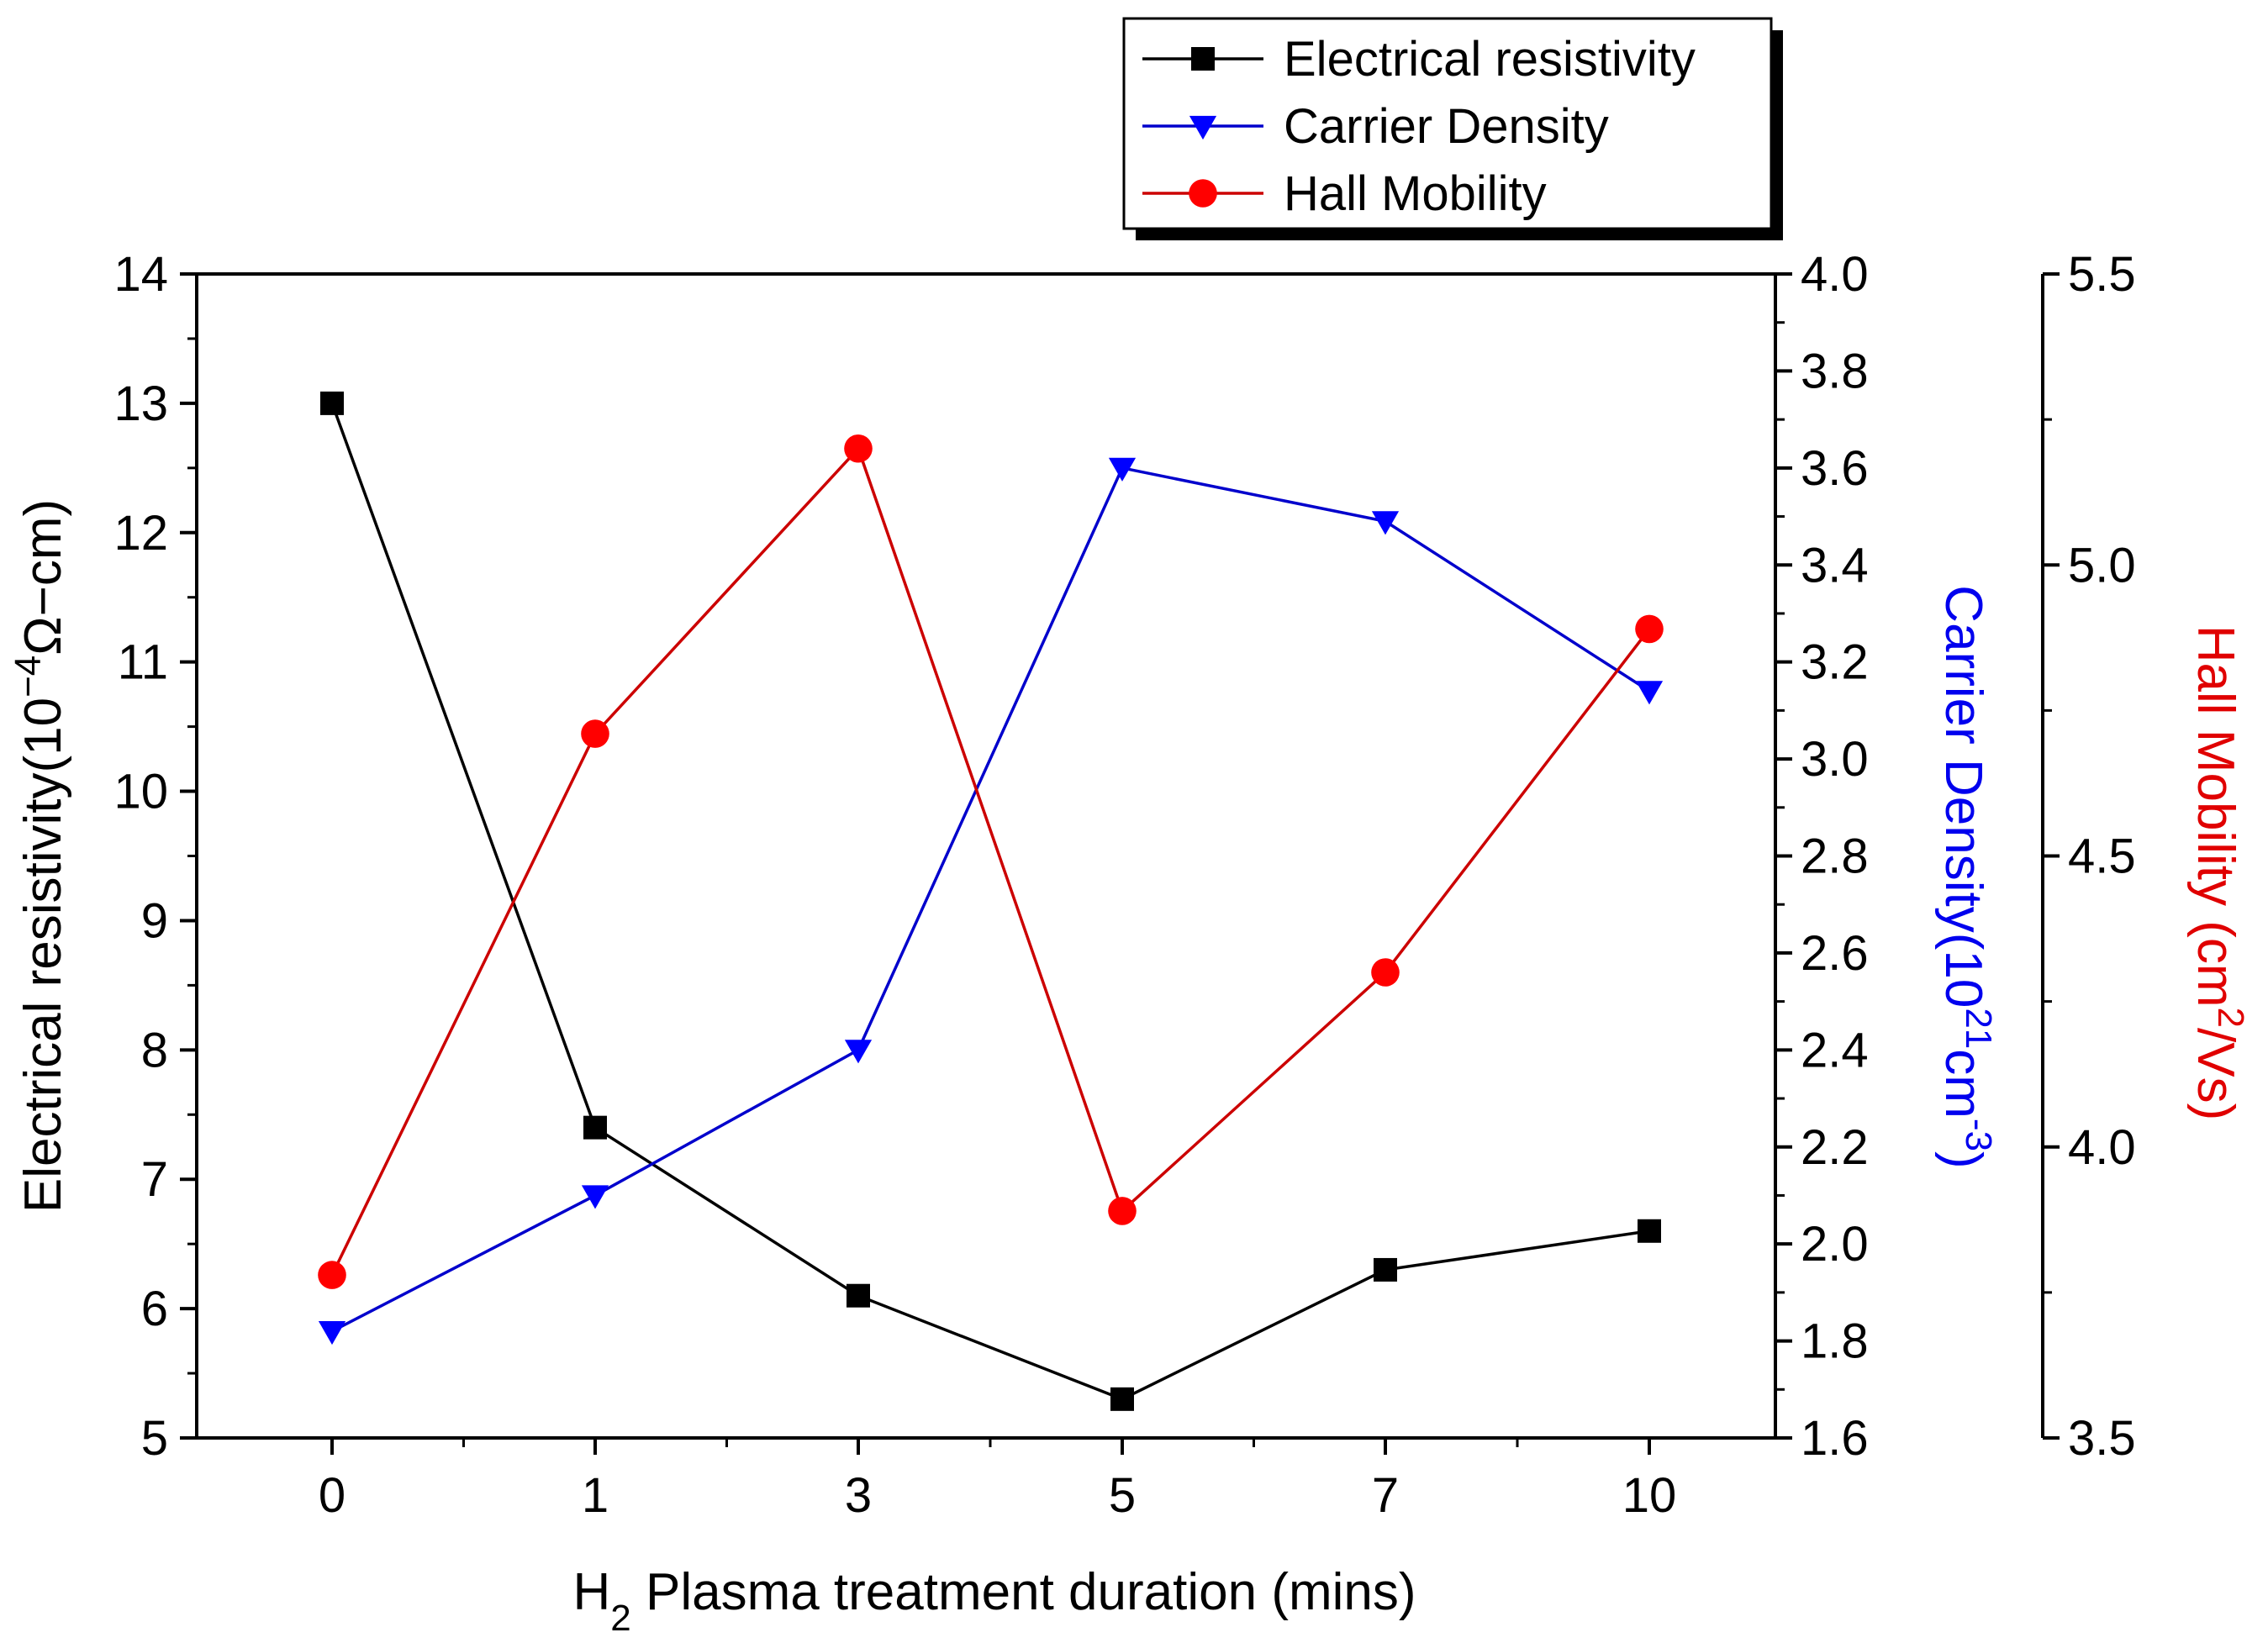 This screenshot has height=1643, width=2268. I want to click on x-axis-title-suffix: Plasma treatment duration (mins), so click(1024, 1592).